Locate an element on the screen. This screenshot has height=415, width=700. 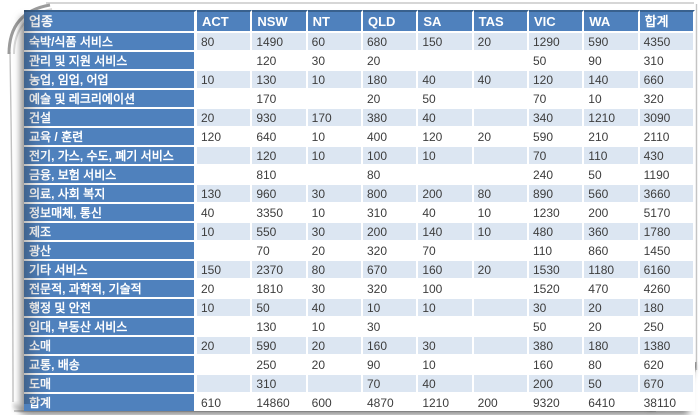
data-cell: 660 is located at coordinates (667, 78).